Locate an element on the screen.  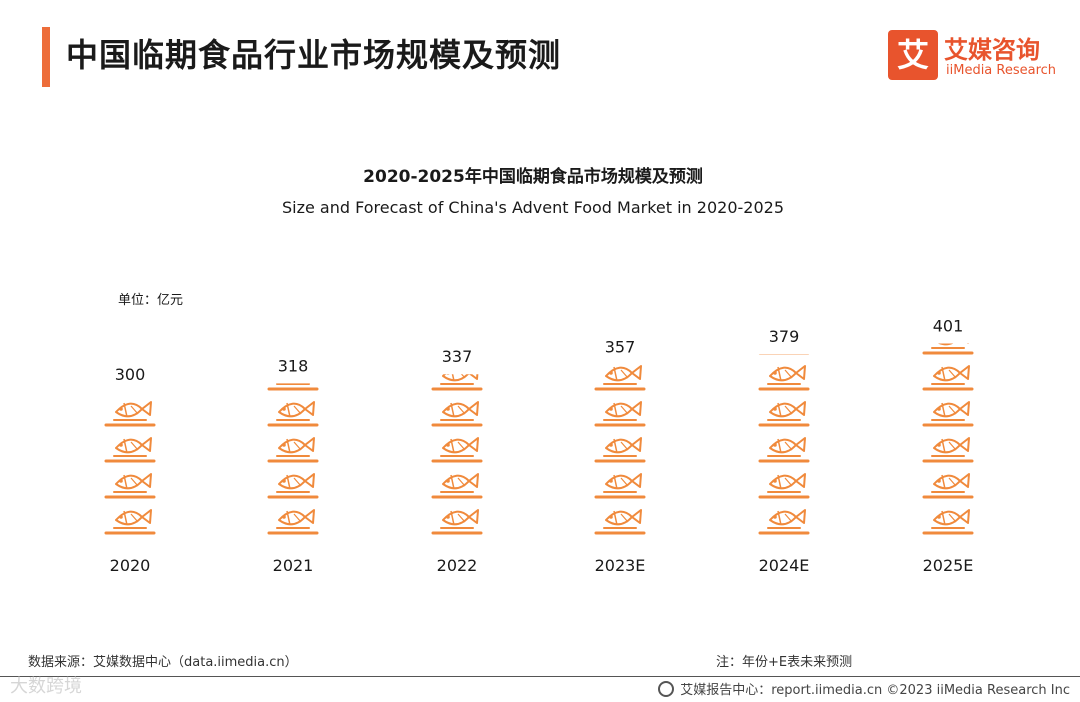
value-label: 337 is located at coordinates (457, 356).